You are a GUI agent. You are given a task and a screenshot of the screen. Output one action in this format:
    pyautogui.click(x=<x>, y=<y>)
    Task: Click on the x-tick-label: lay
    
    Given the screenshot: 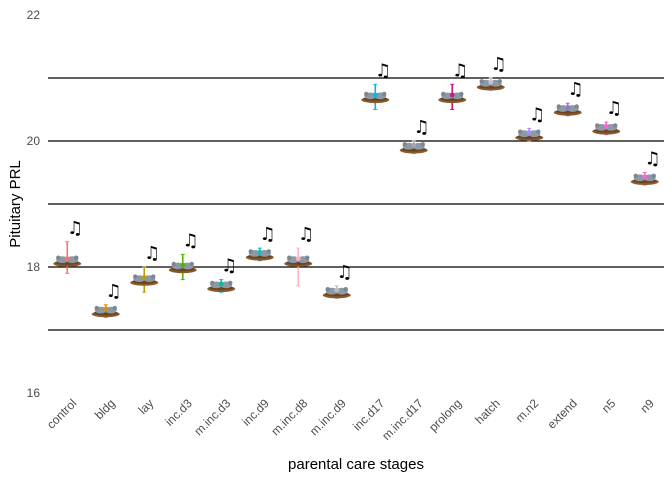 What is the action you would take?
    pyautogui.click(x=146, y=406)
    